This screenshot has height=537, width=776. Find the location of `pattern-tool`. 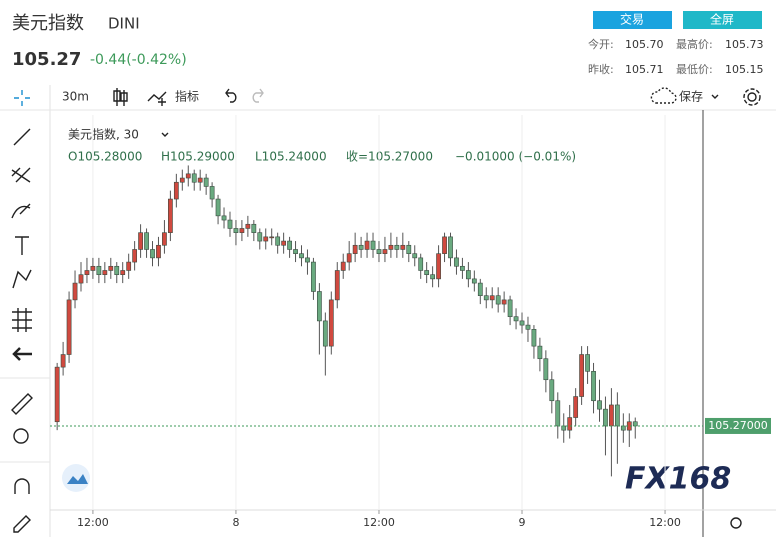

pattern-tool is located at coordinates (22, 279).